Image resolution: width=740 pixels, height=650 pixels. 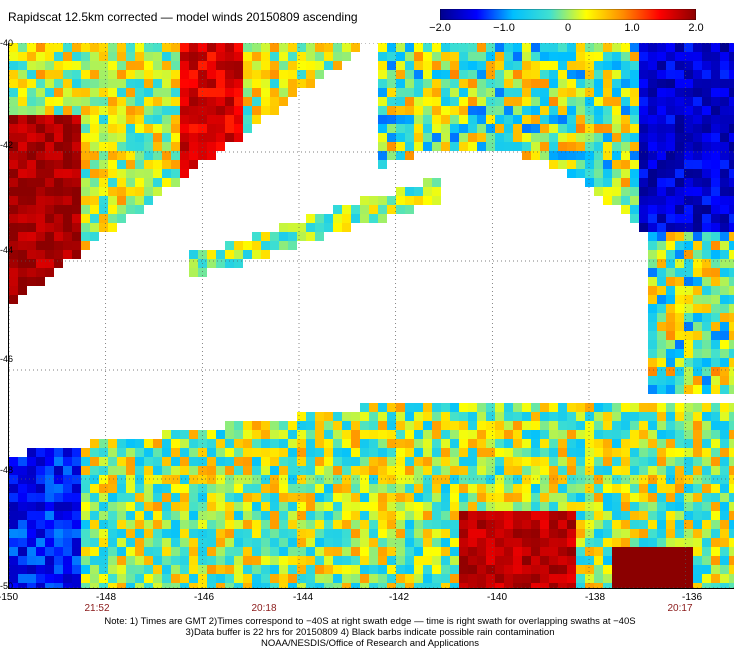 What do you see at coordinates (7, 250) in the screenshot?
I see `lat-label: -44` at bounding box center [7, 250].